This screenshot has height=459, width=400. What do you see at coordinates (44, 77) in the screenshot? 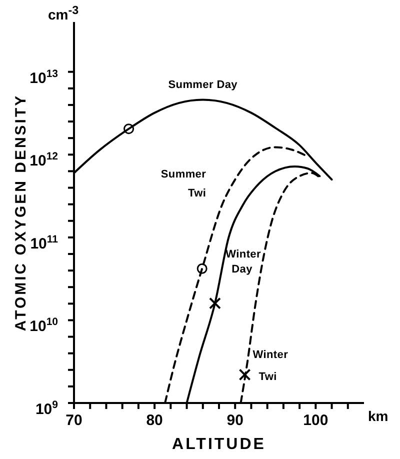
I see `y-tick-label: 10$^{13}$` at bounding box center [44, 77].